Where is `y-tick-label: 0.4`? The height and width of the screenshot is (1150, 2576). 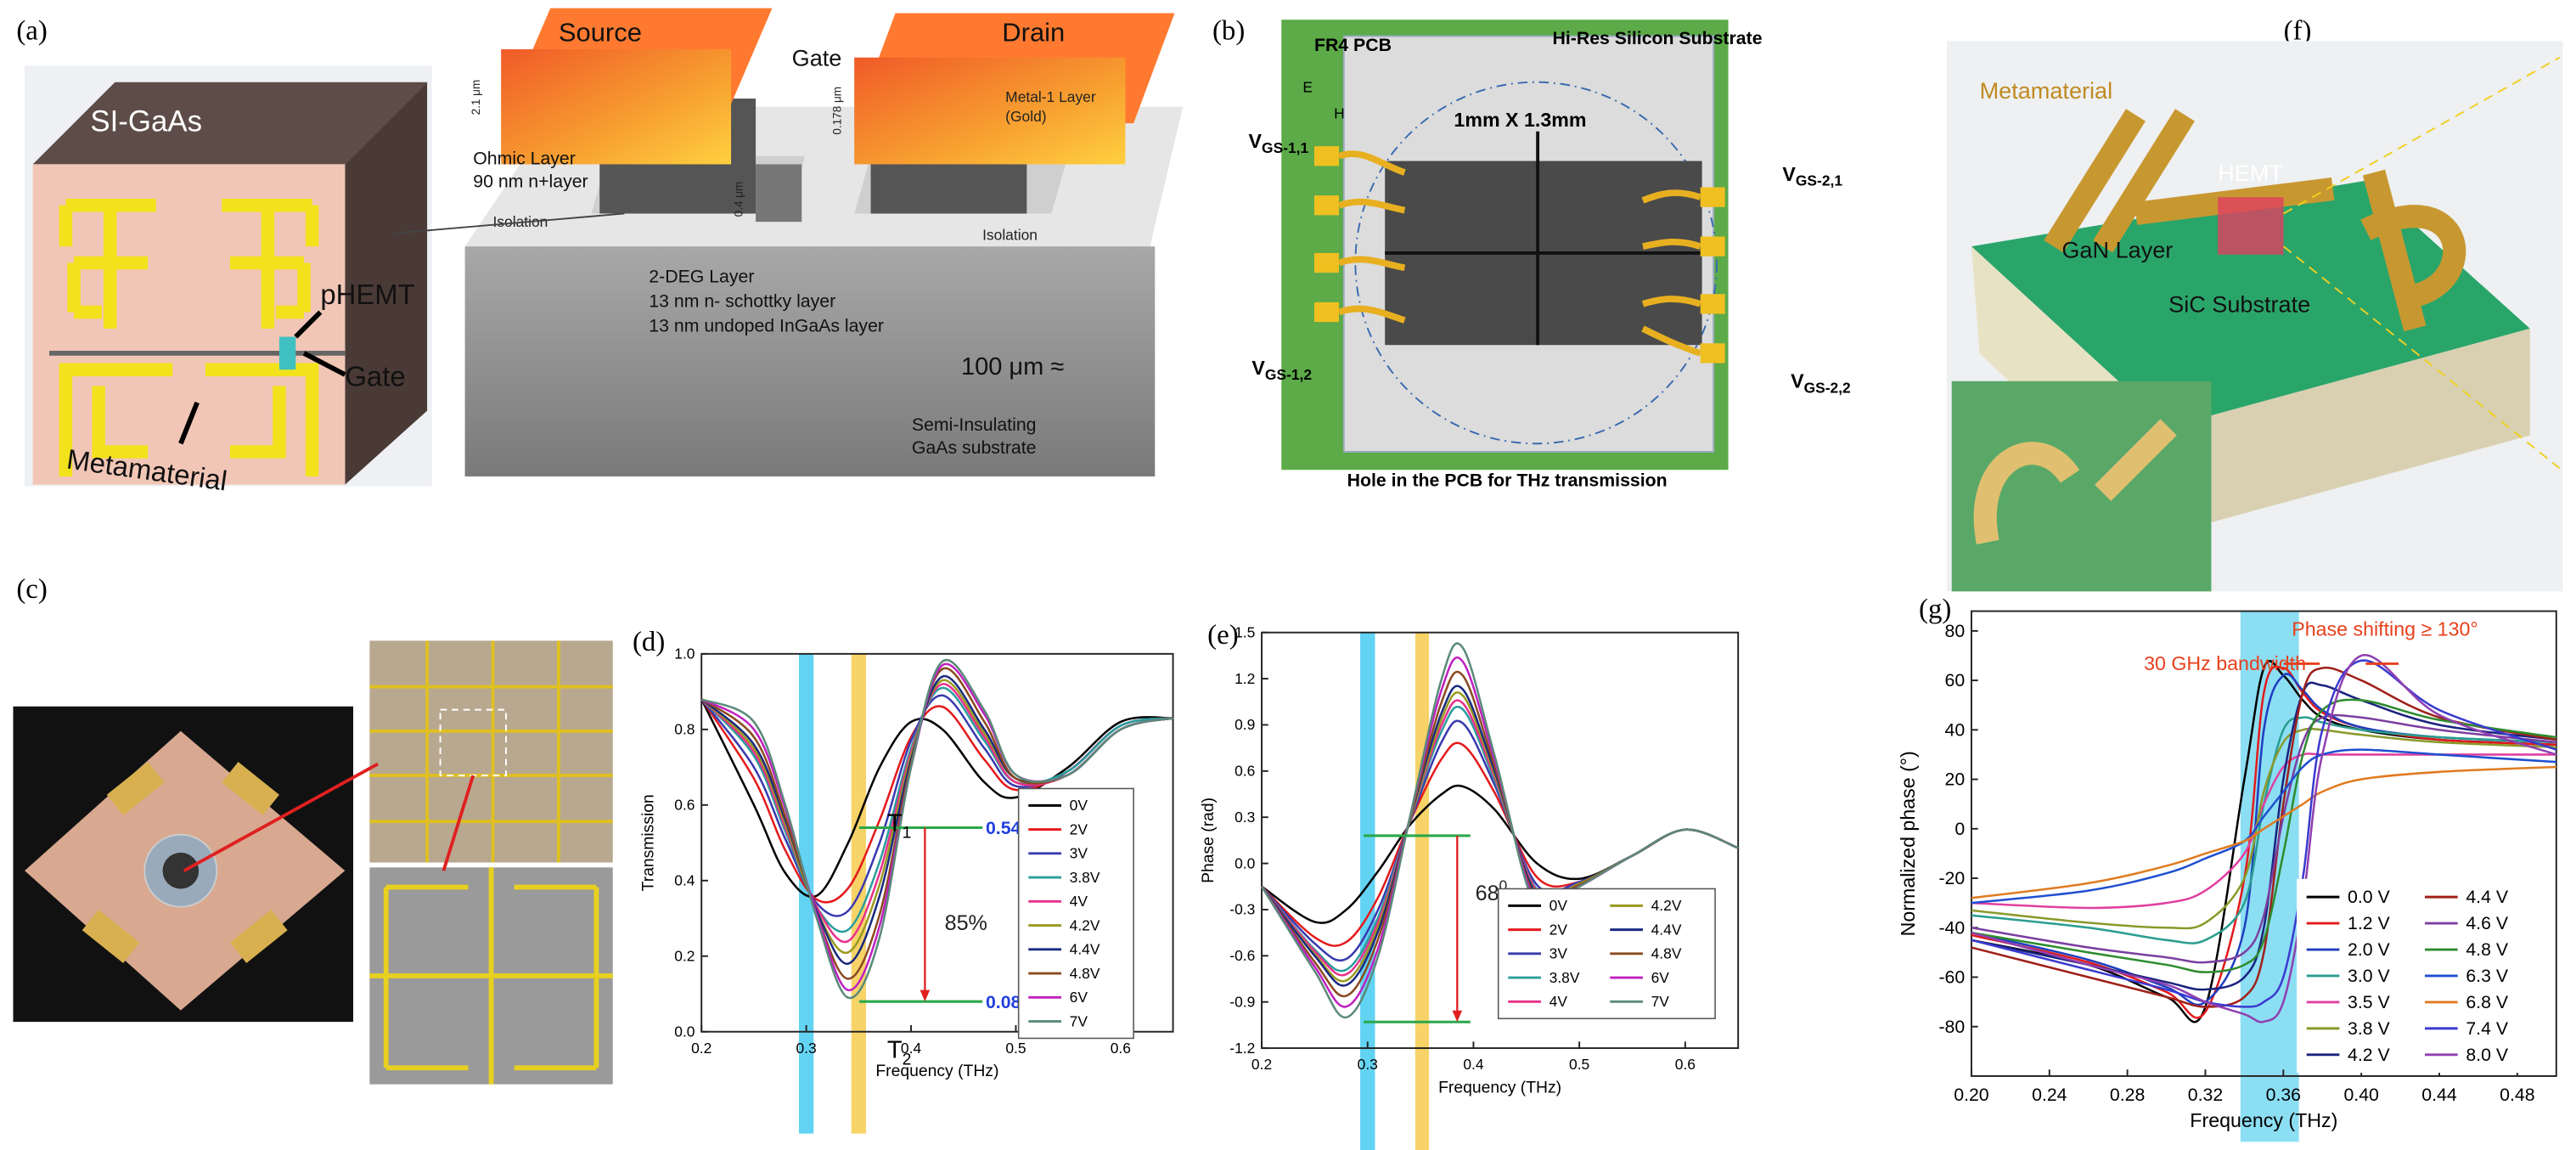
y-tick-label: 0.4 is located at coordinates (684, 881).